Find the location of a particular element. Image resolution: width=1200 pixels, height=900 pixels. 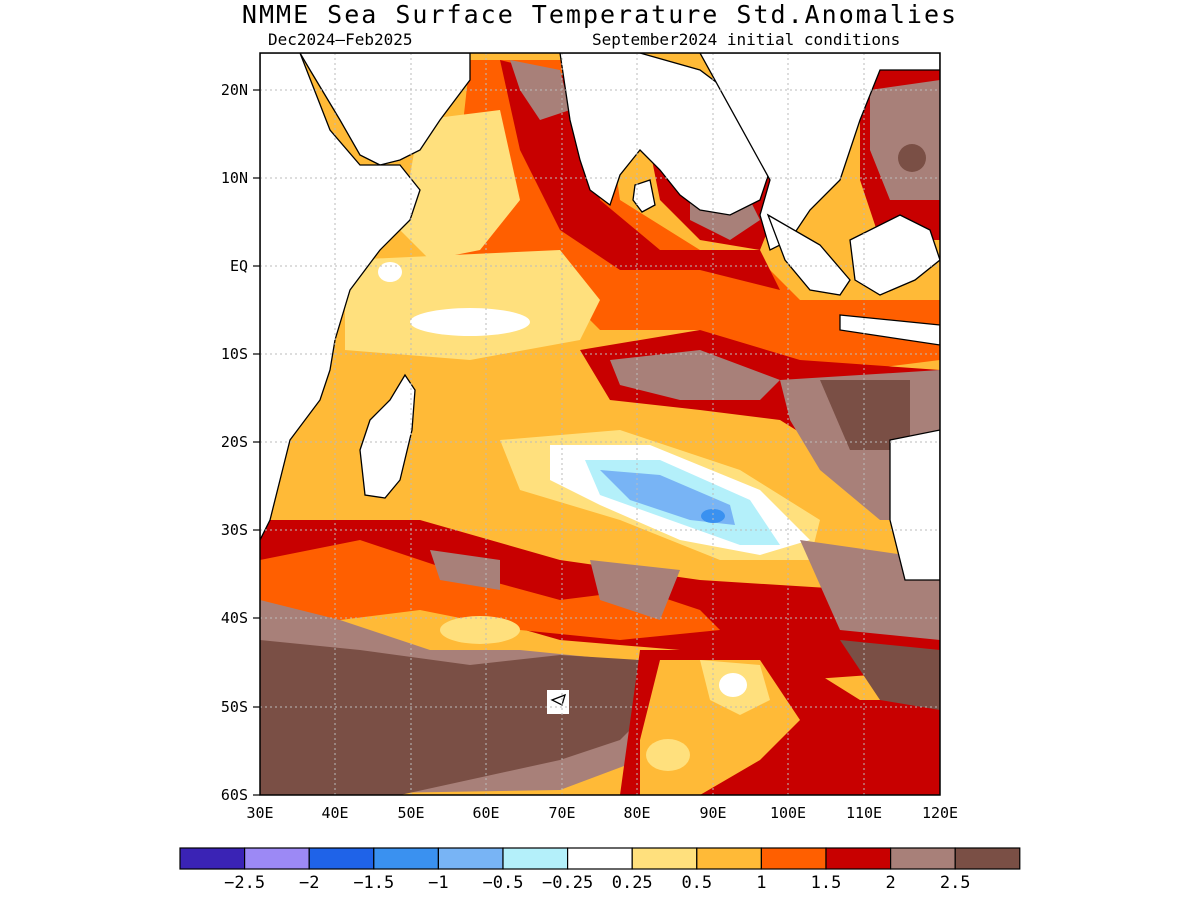

initial-conditions: September2024 initial conditions is located at coordinates (746, 39).